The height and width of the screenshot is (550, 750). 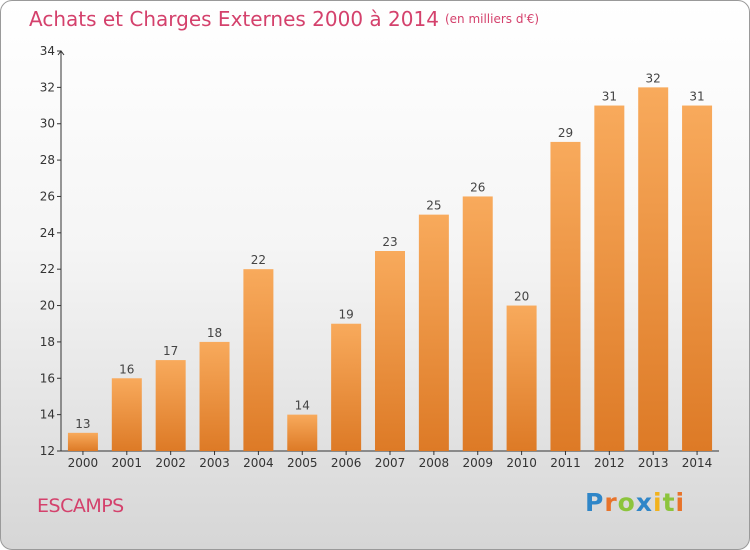 What do you see at coordinates (170, 405) in the screenshot?
I see `bar-2002` at bounding box center [170, 405].